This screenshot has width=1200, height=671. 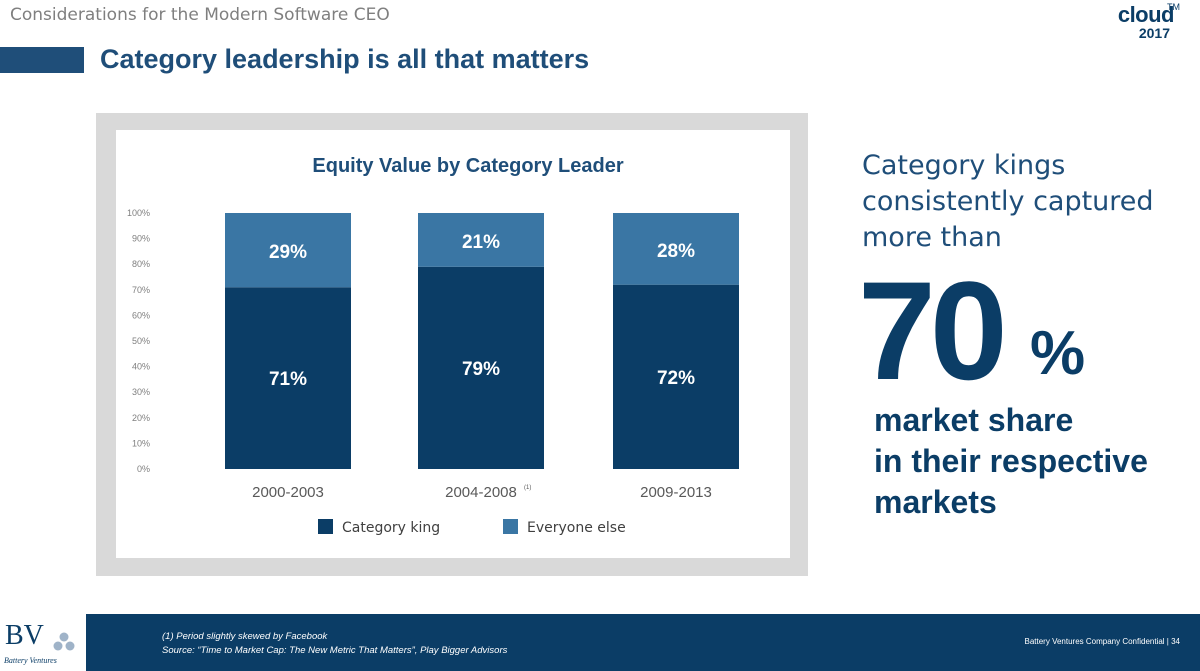 I want to click on bv-subtitle: Battery Ventures, so click(x=30, y=660).